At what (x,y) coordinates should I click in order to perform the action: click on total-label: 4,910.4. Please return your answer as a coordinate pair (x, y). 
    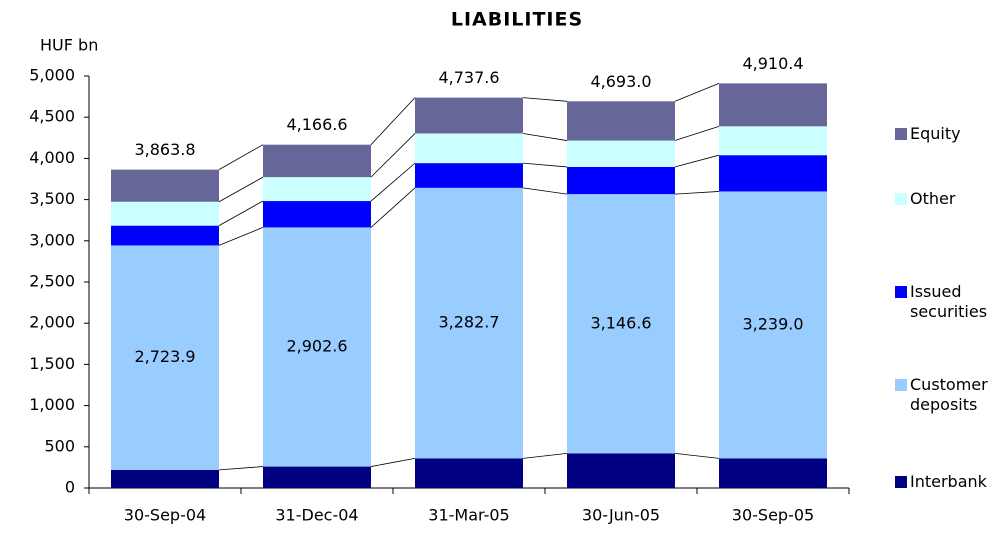
    Looking at the image, I should click on (772, 63).